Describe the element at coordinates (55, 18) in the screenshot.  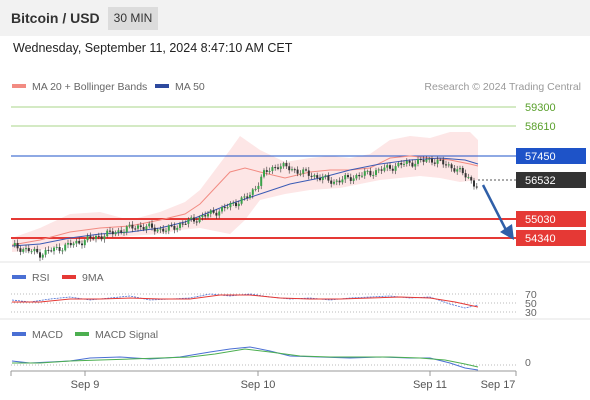
I see `instrument-title: Bitcoin / USD` at that location.